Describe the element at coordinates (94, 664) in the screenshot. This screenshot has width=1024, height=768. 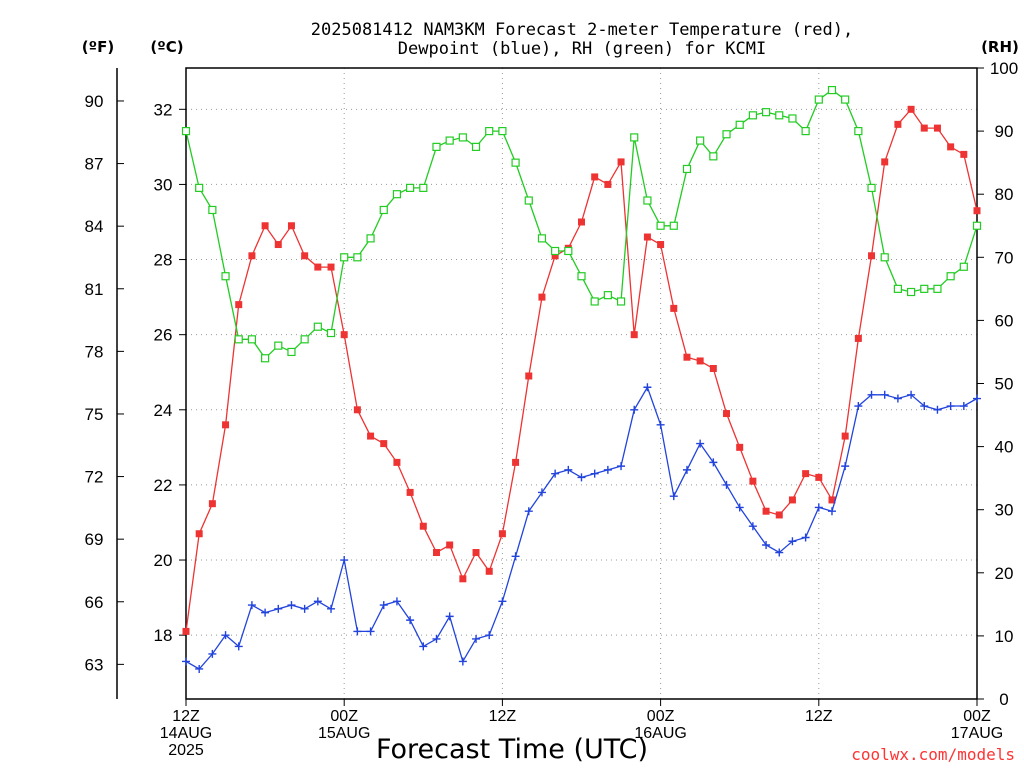
I see `fahrenheit-tick-label: 63` at that location.